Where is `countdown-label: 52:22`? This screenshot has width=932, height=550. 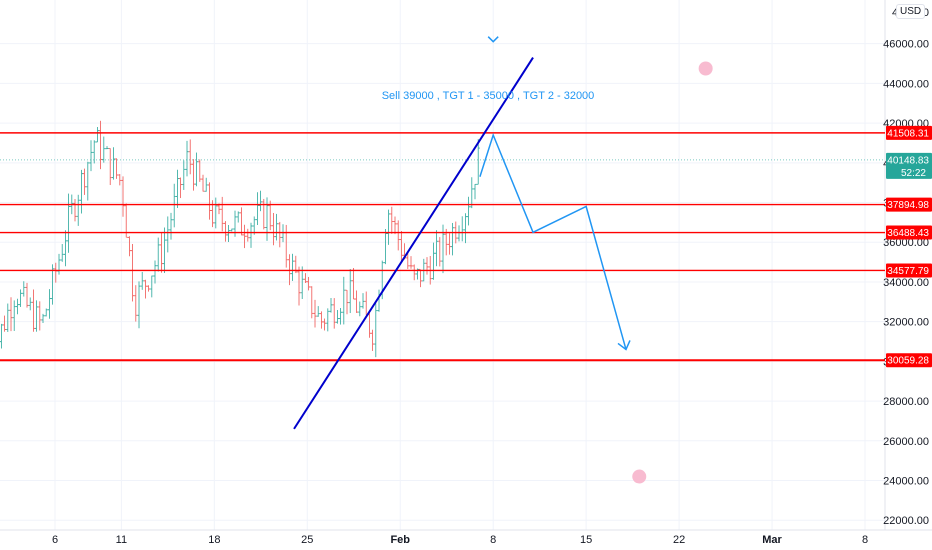 countdown-label: 52:22 is located at coordinates (913, 173).